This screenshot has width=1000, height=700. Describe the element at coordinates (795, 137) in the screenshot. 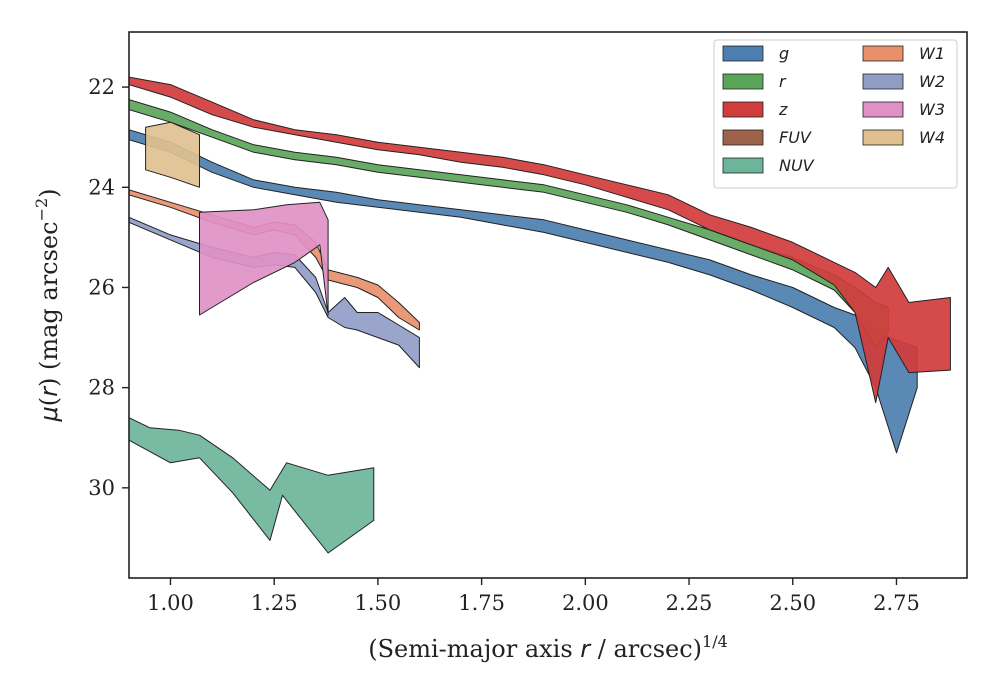

I see `legend-label-FUV: FUV` at that location.